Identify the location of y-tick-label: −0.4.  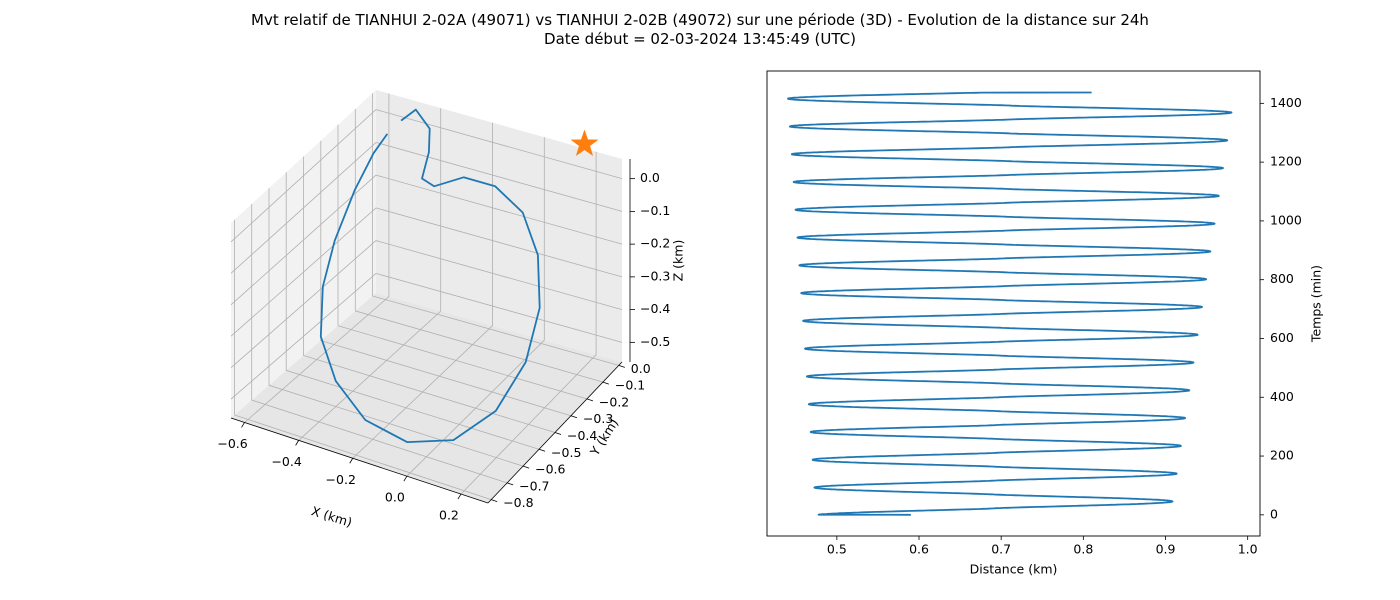
(582, 435).